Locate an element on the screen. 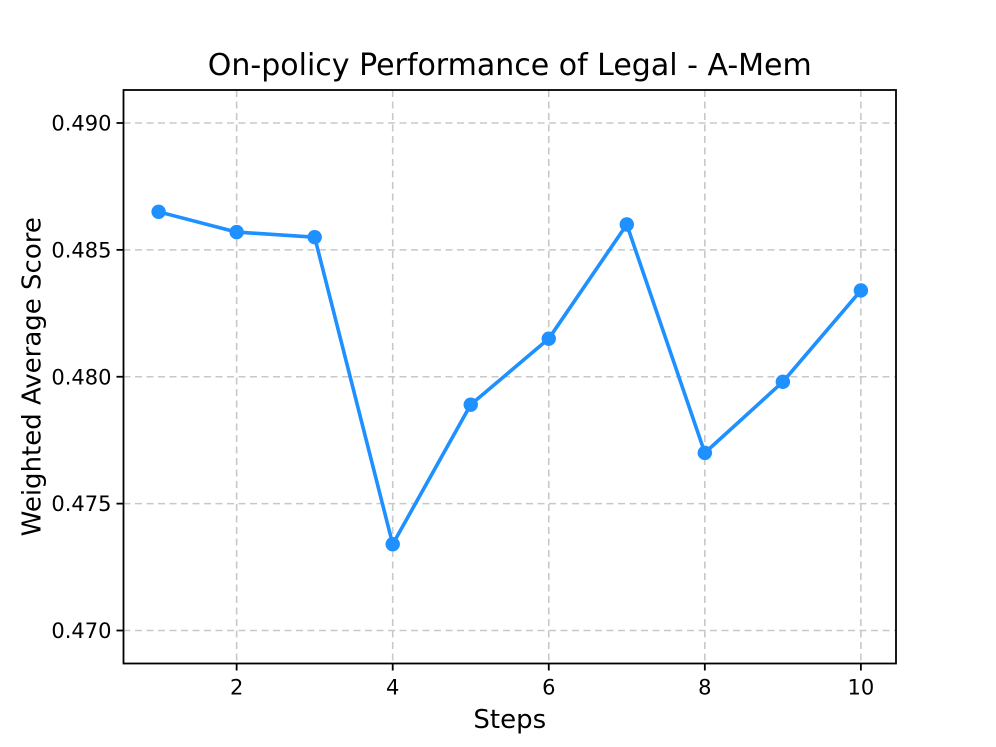 This screenshot has width=996, height=747. x-tick-label: 8 is located at coordinates (704, 688).